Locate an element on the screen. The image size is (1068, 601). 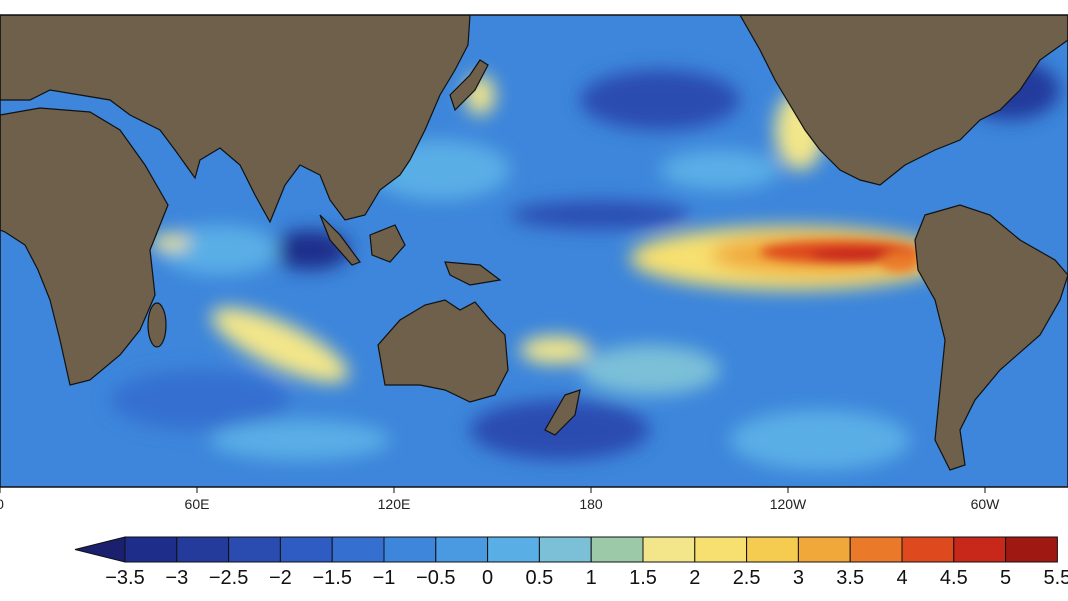
colorbar-label: −2.5 is located at coordinates (228, 578).